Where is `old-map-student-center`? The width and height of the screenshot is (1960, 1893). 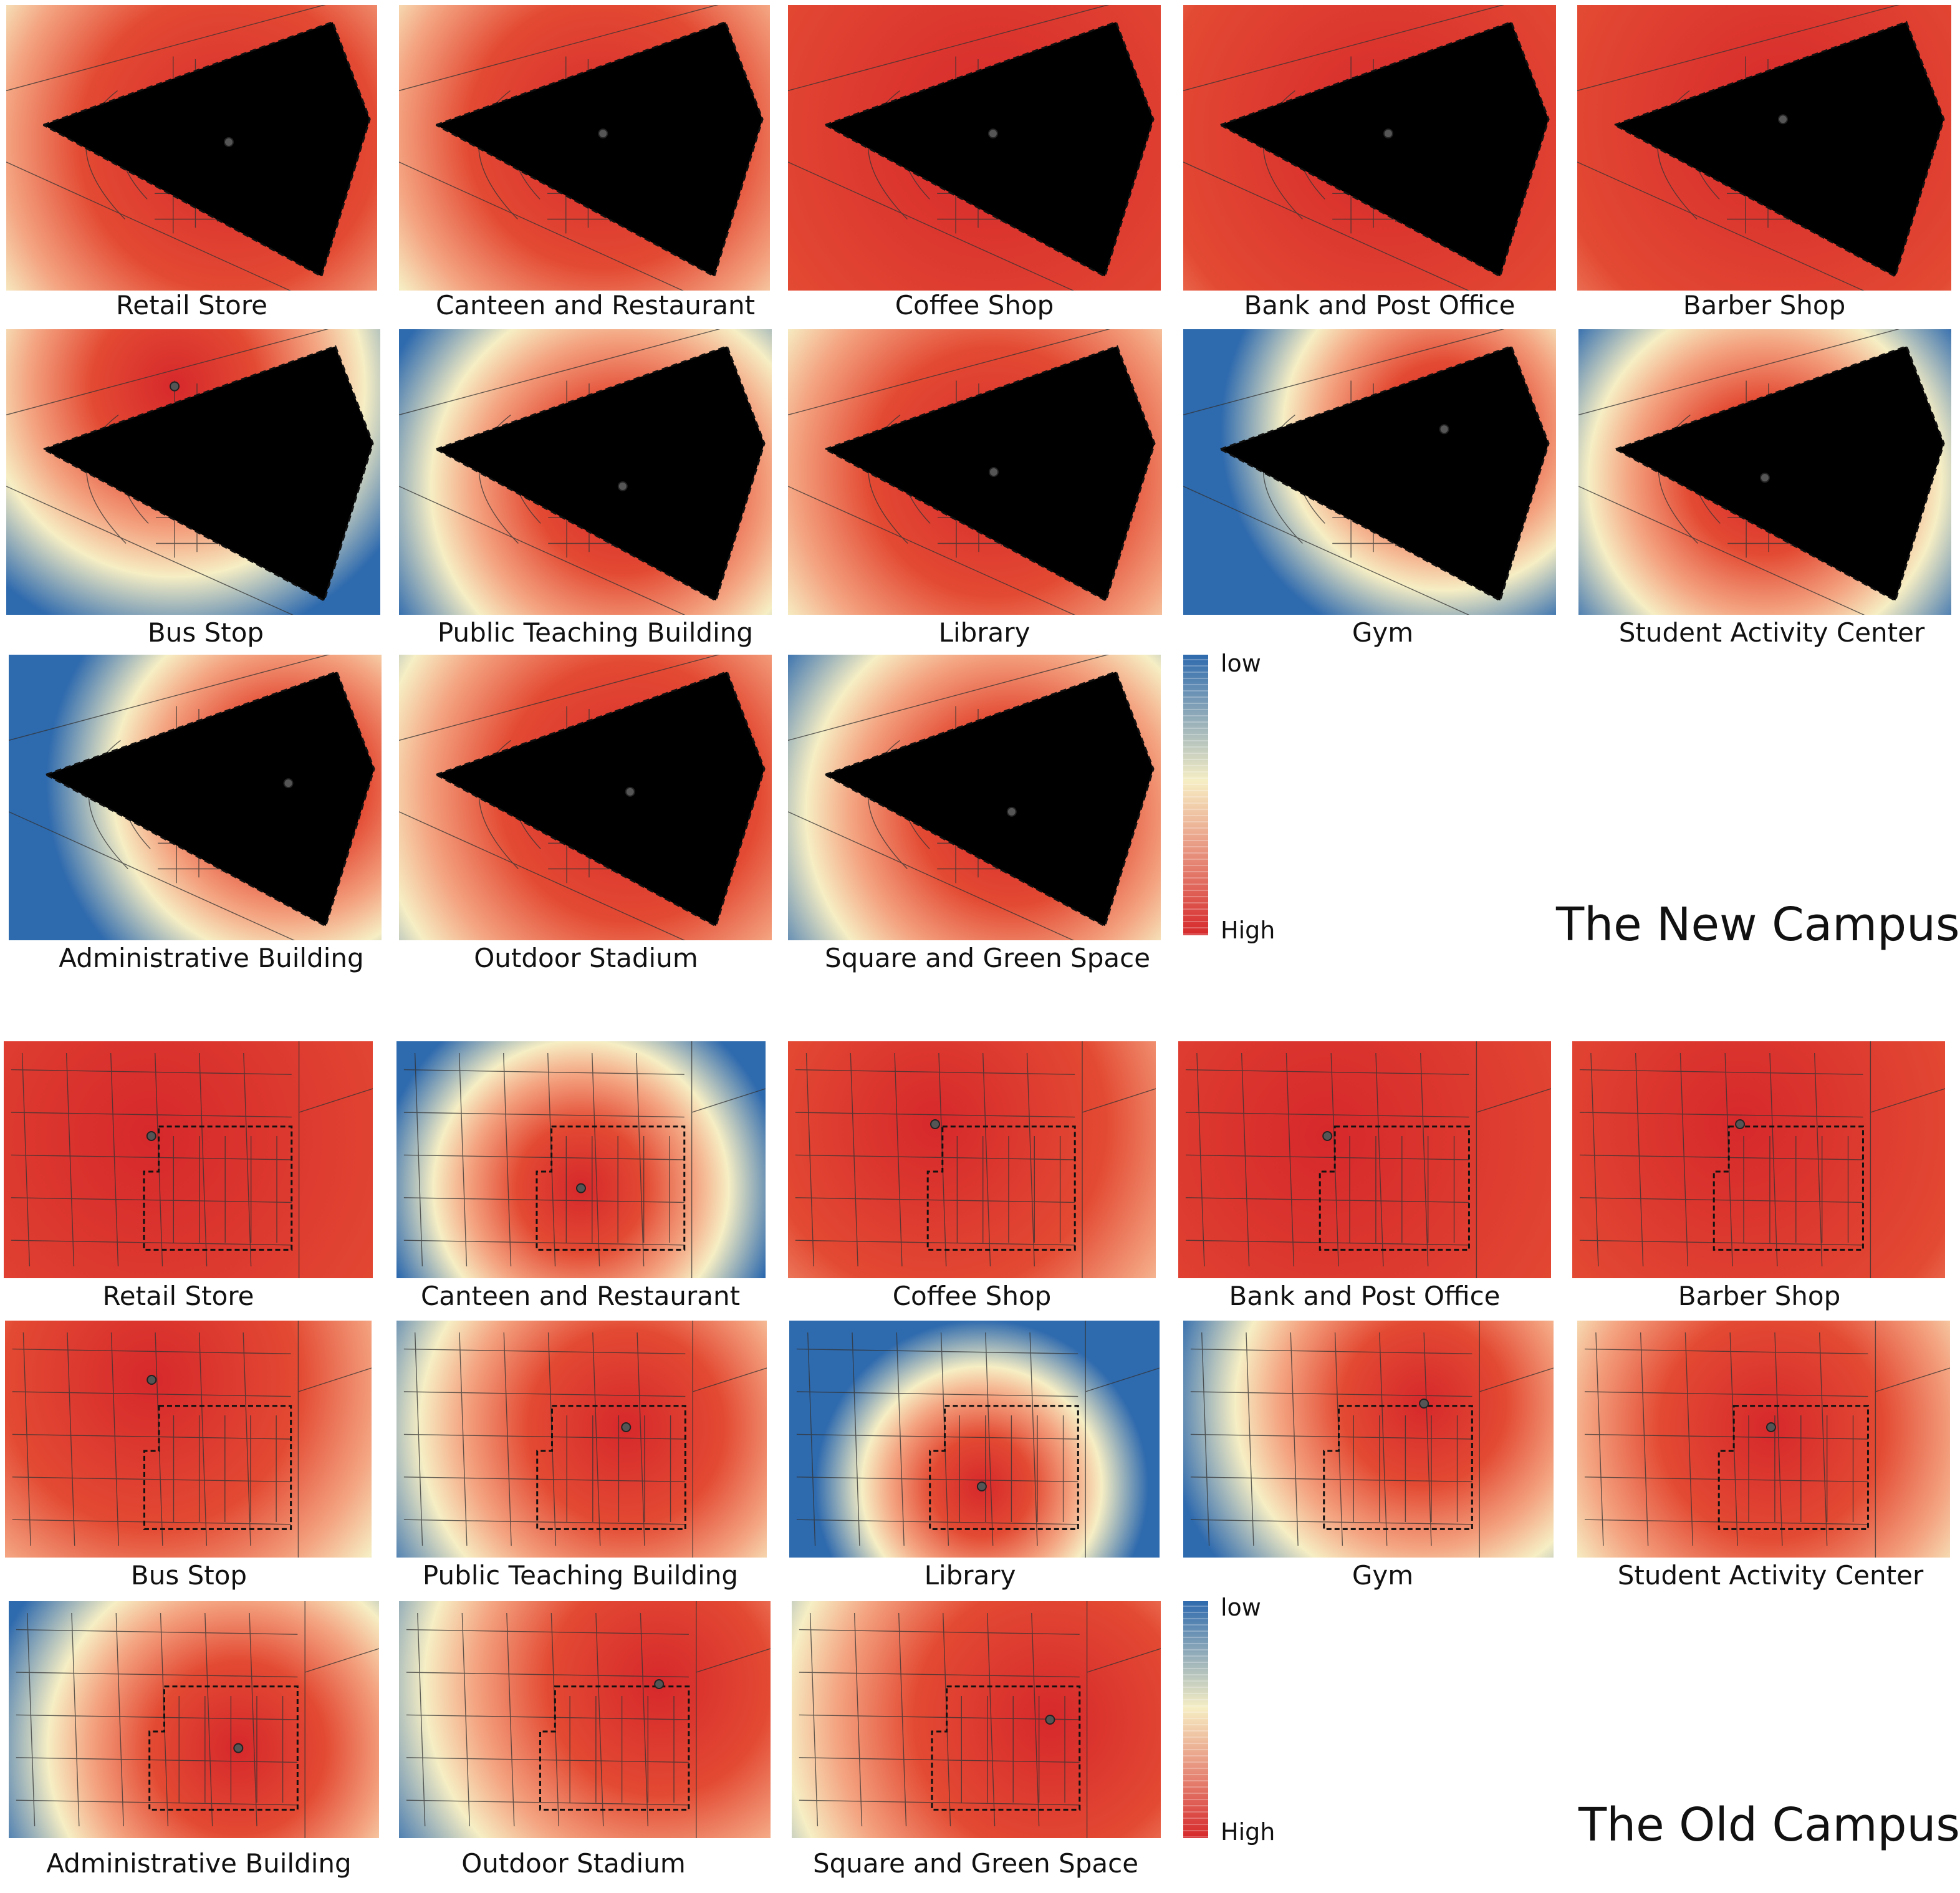 old-map-student-center is located at coordinates (1763, 1439).